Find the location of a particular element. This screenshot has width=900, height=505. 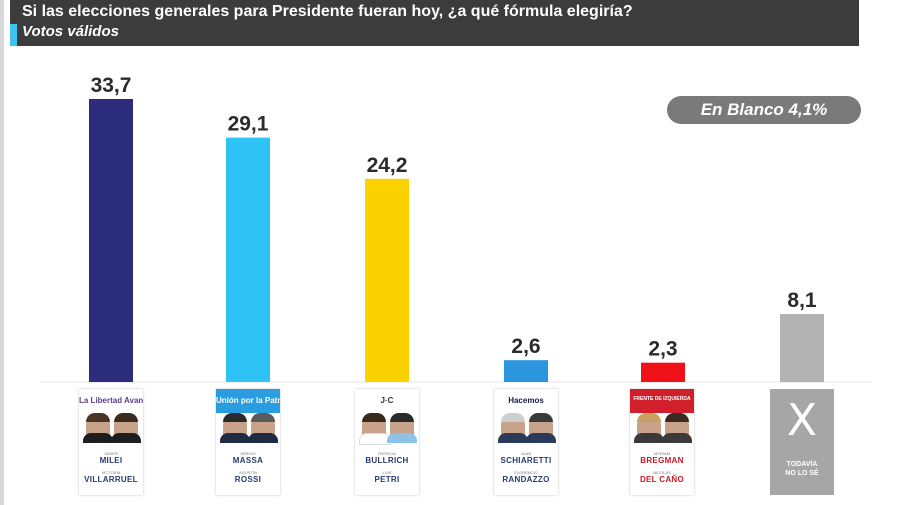

party-logo-area: Hacemos is located at coordinates (526, 401).